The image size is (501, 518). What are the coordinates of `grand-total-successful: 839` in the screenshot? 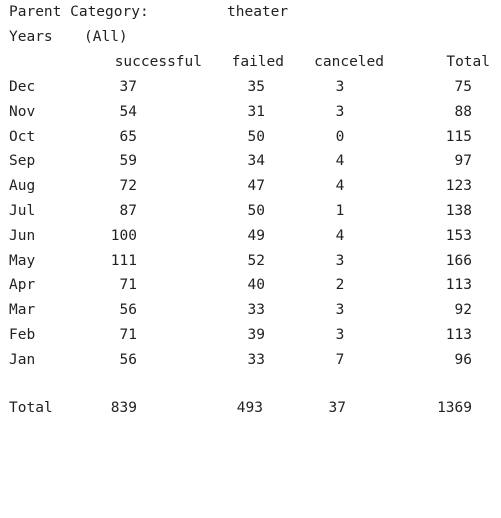 It's located at (123, 408).